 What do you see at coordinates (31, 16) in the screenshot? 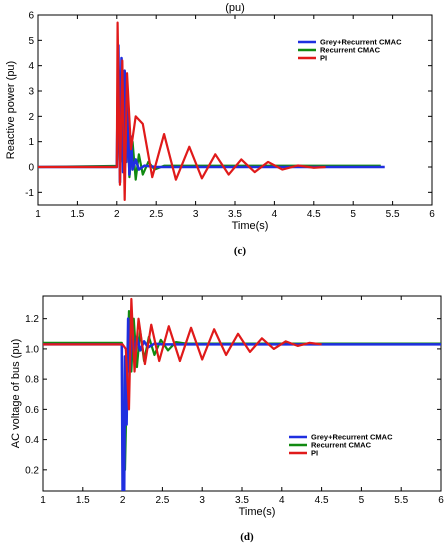
I see `y-tick-label: 6` at bounding box center [31, 16].